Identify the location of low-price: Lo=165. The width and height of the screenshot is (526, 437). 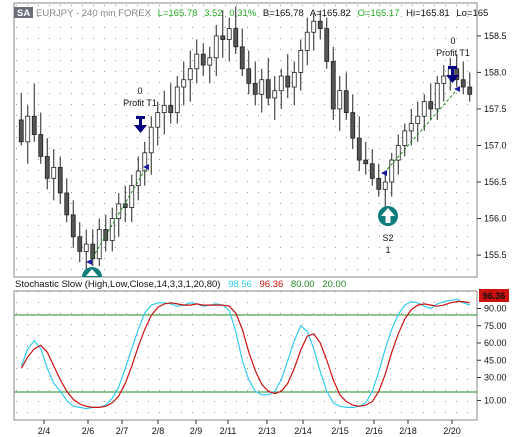
(472, 13).